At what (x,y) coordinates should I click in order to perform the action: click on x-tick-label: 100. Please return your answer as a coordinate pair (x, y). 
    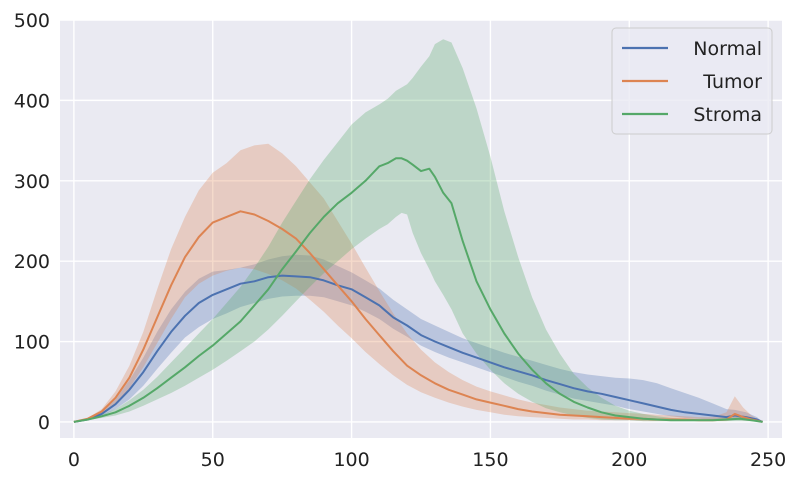
    Looking at the image, I should click on (351, 460).